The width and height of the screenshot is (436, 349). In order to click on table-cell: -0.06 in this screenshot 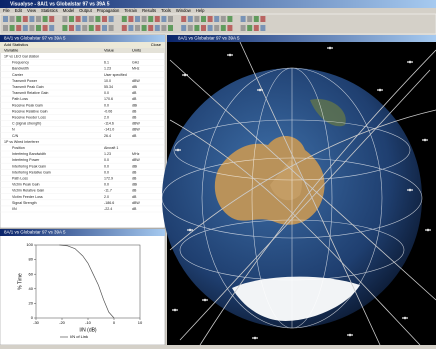, I will do `click(108, 111)`.